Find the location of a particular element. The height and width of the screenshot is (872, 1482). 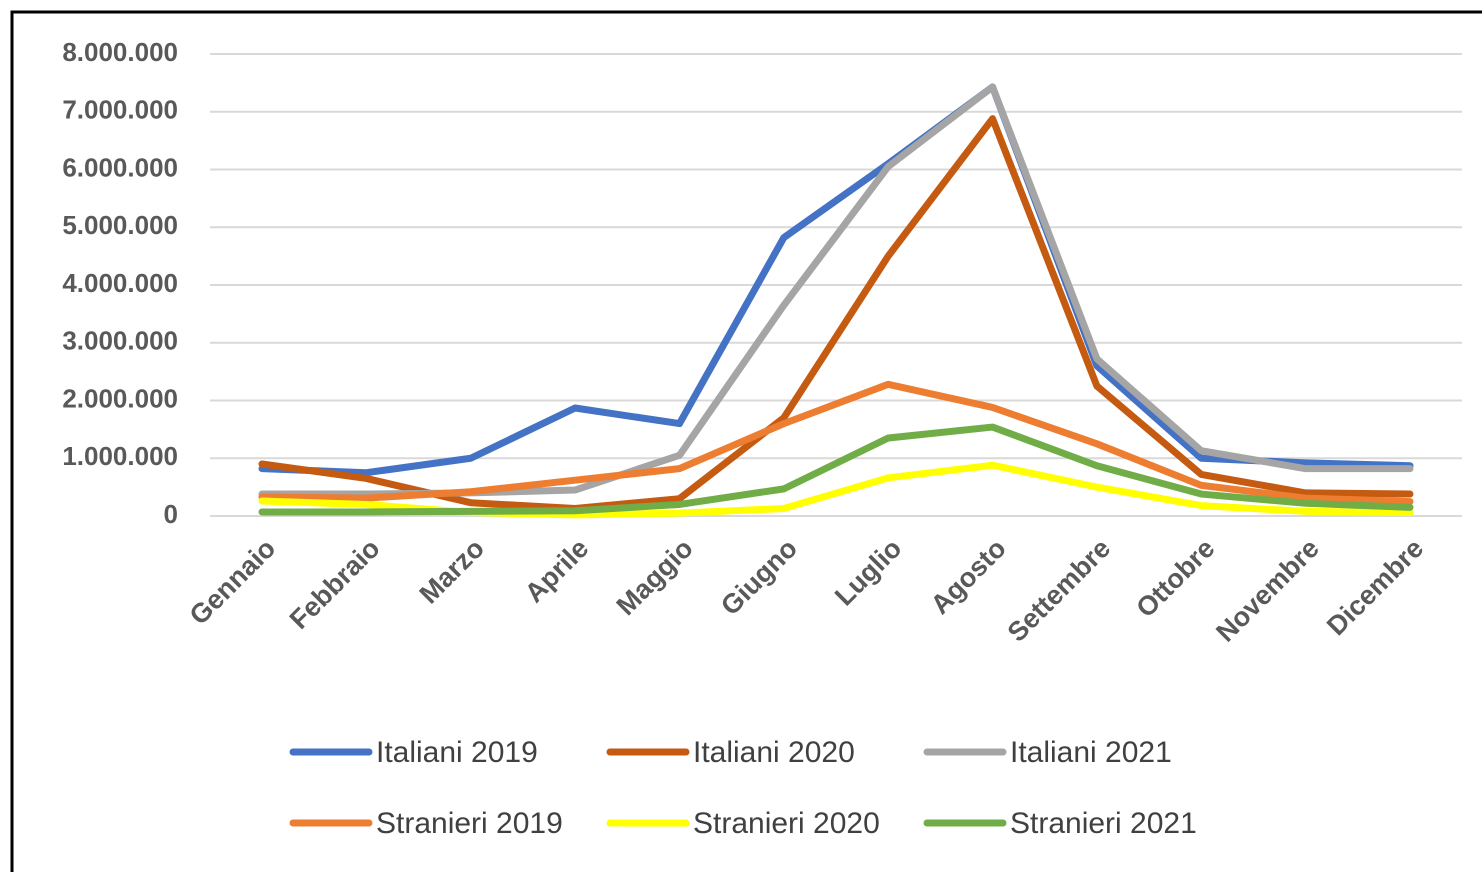

x-tick-label: Giugno is located at coordinates (759, 577).